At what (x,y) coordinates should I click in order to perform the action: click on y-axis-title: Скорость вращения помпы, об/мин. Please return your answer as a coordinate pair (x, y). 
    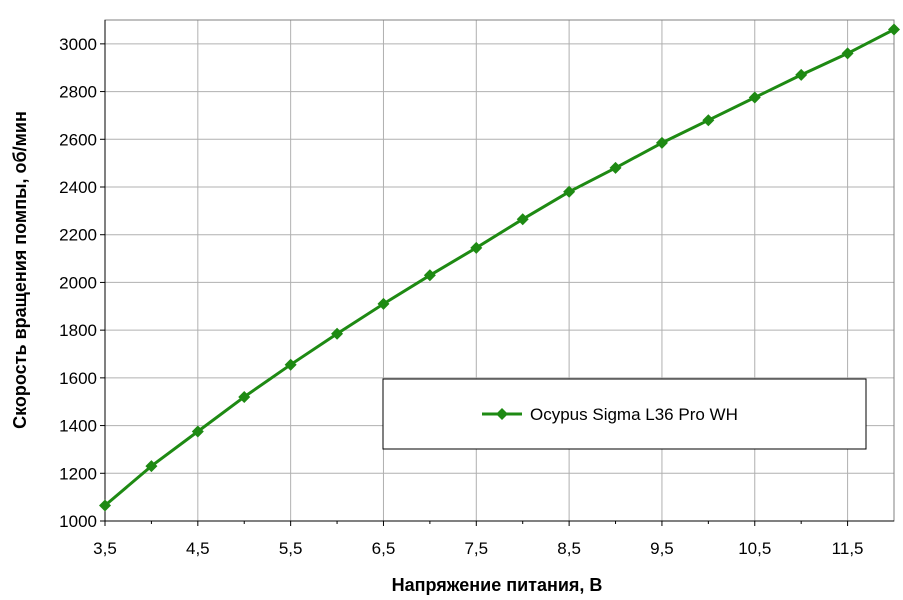
    Looking at the image, I should click on (20, 270).